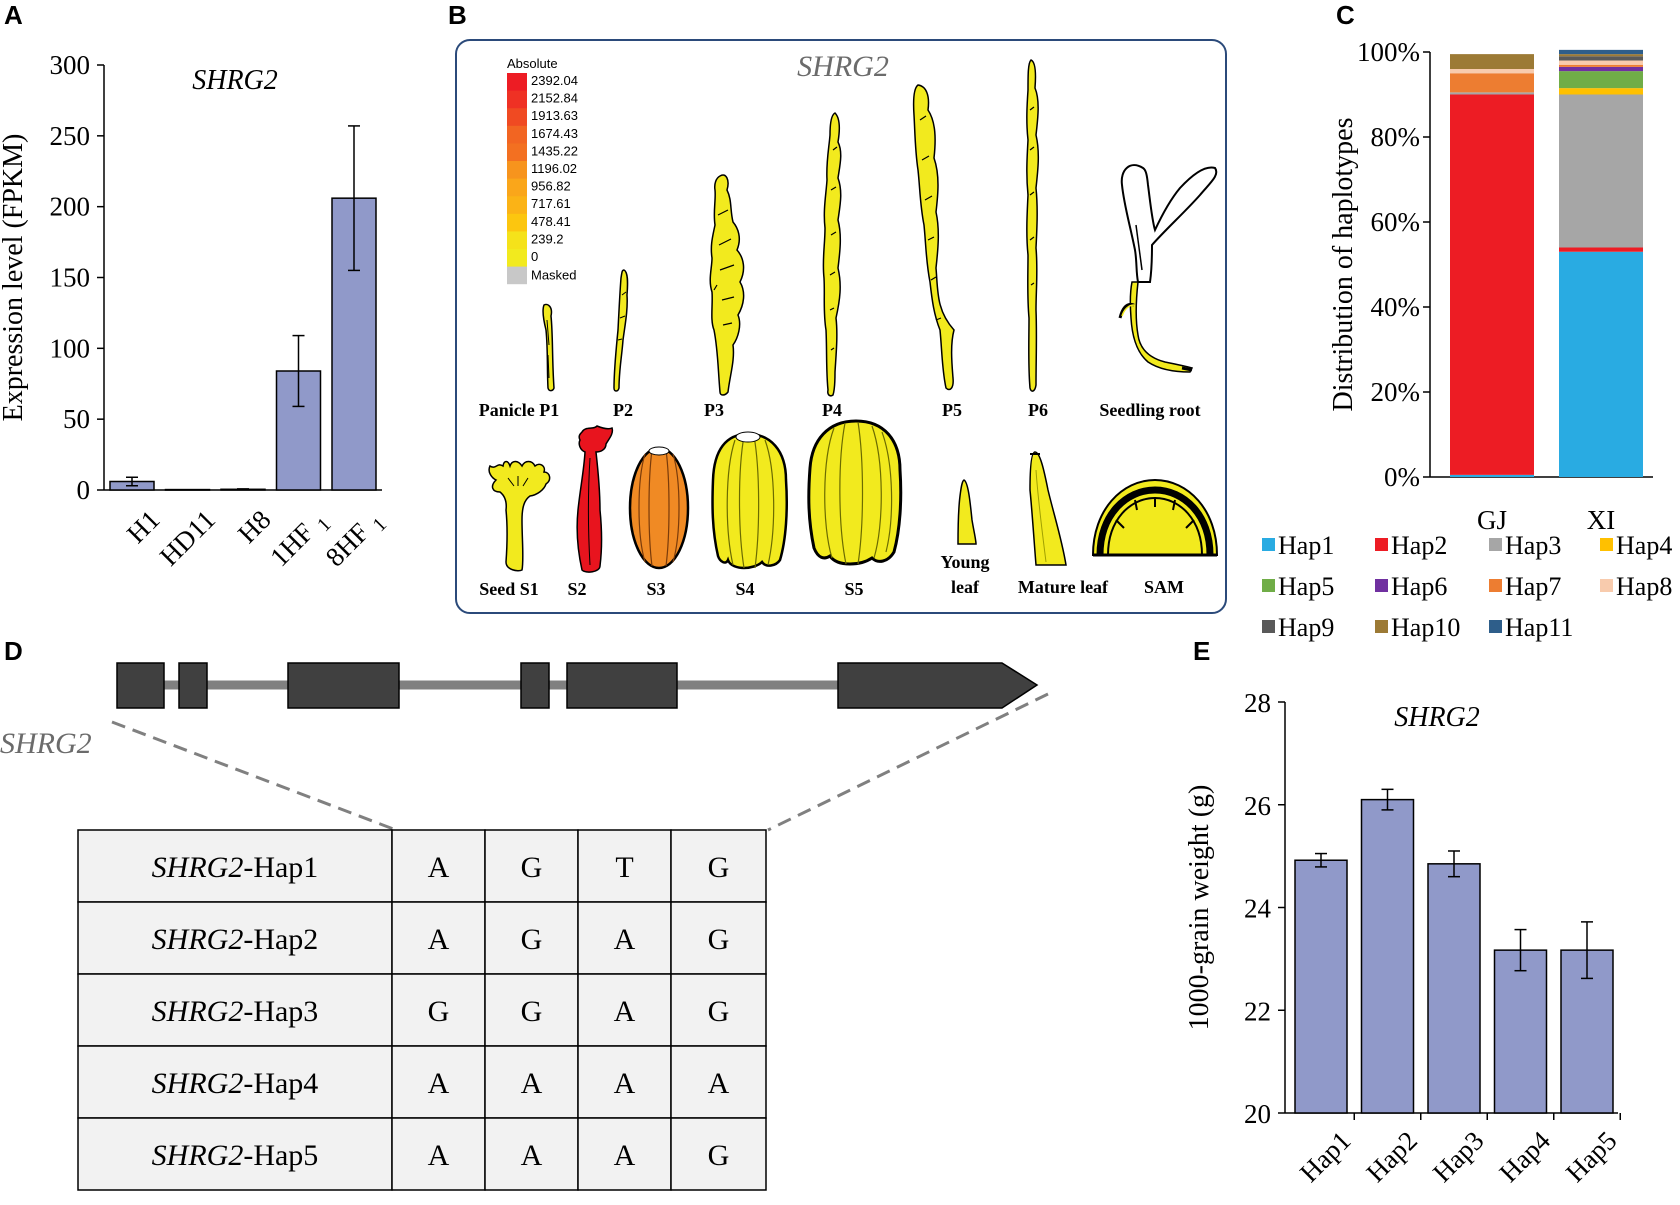 The height and width of the screenshot is (1205, 1680). What do you see at coordinates (254, 526) in the screenshot?
I see `x-tick-main: H8` at bounding box center [254, 526].